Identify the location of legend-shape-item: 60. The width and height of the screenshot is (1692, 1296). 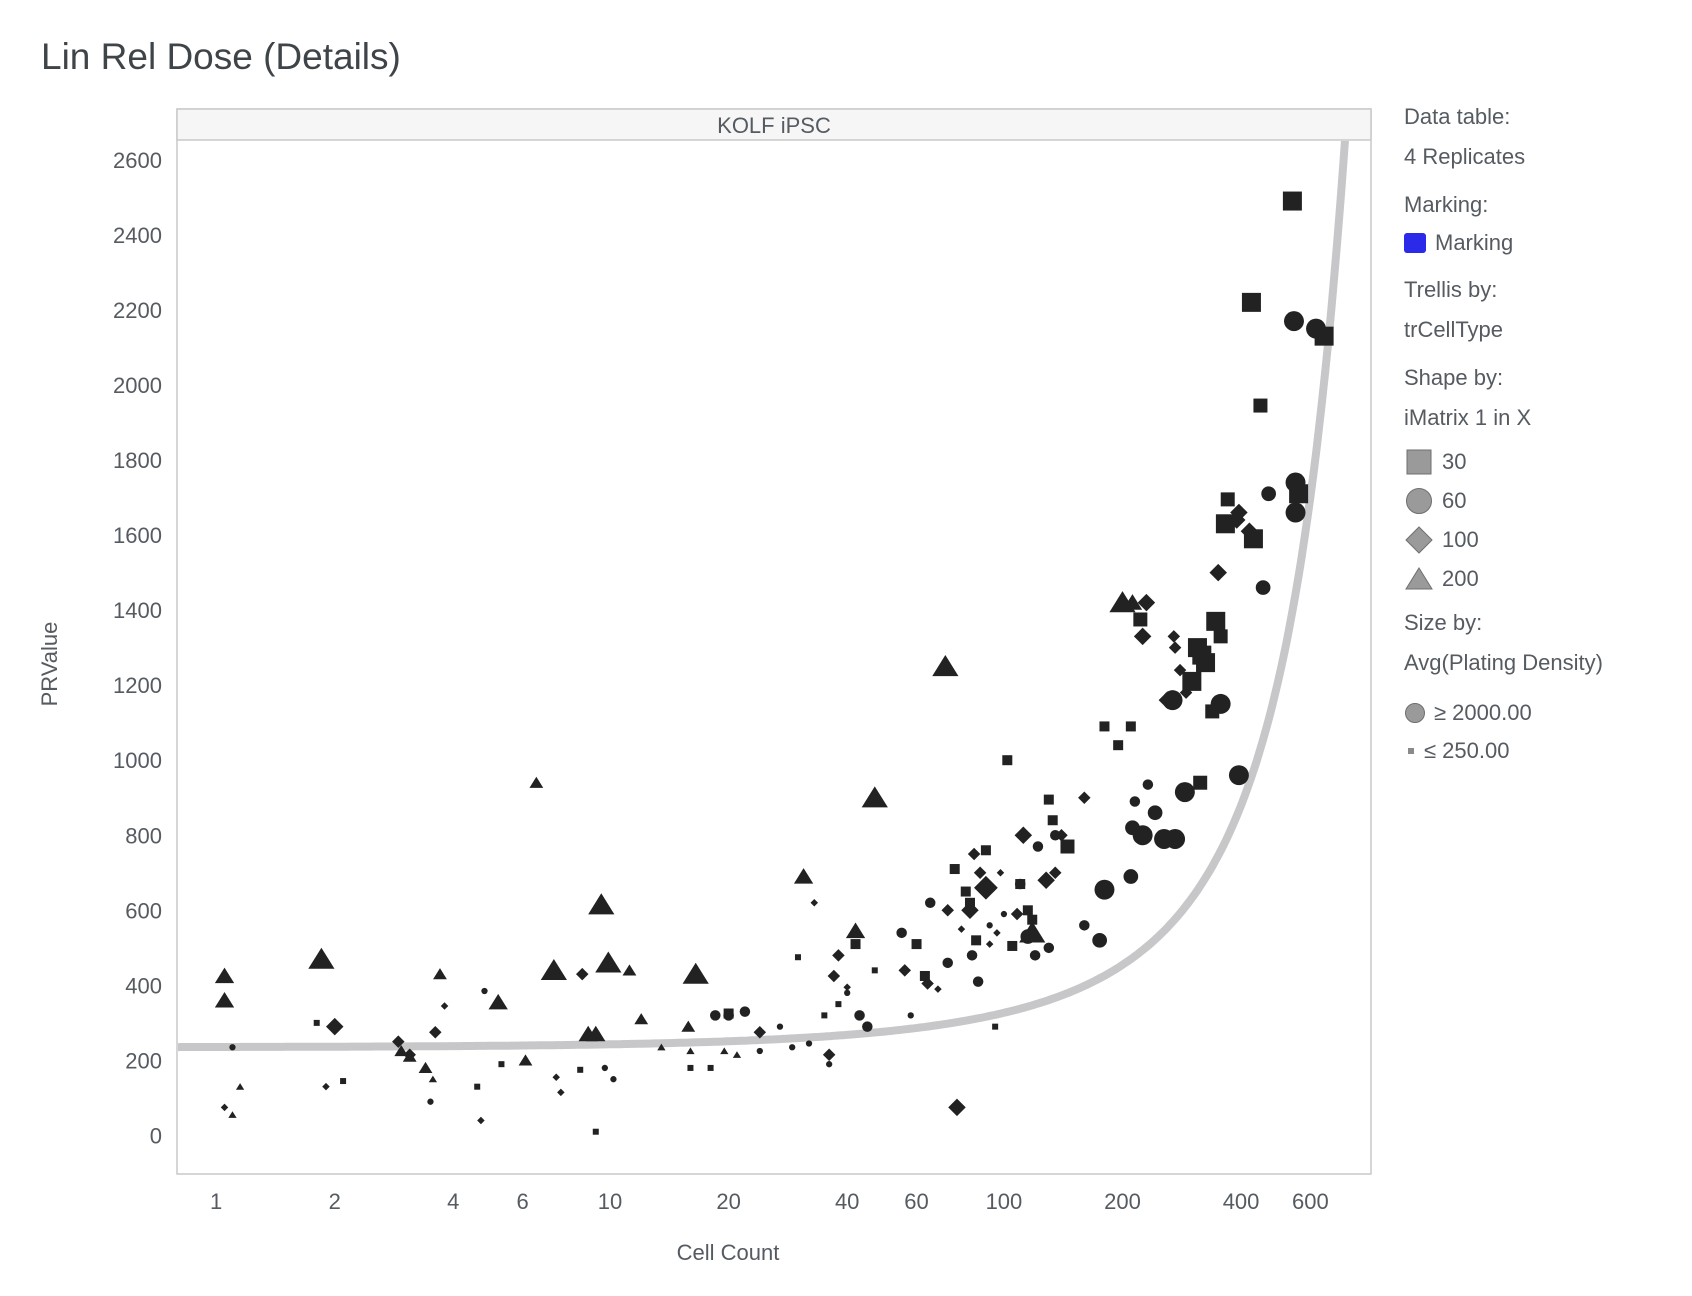
(1544, 501).